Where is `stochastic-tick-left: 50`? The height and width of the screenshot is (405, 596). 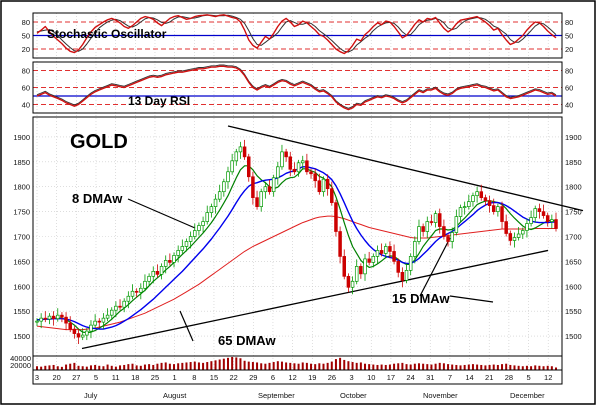 stochastic-tick-left: 50 is located at coordinates (26, 36).